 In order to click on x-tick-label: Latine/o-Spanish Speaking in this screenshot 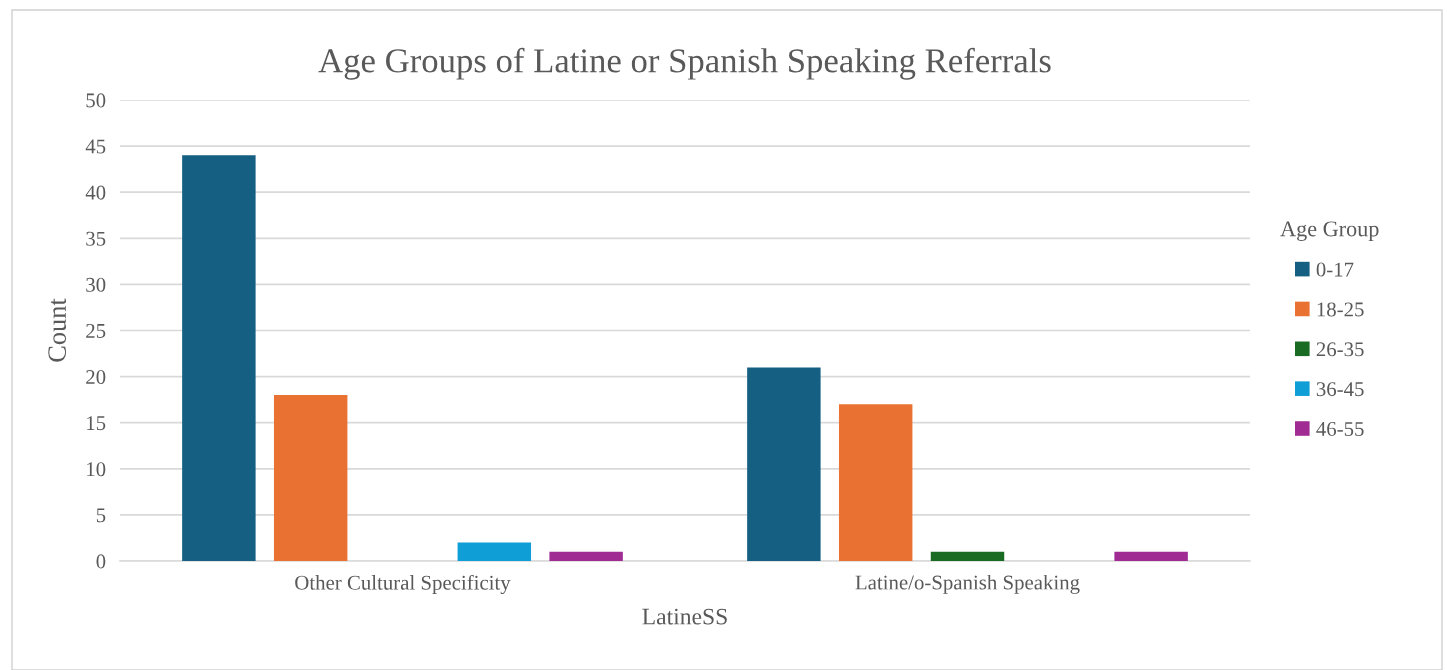, I will do `click(967, 584)`.